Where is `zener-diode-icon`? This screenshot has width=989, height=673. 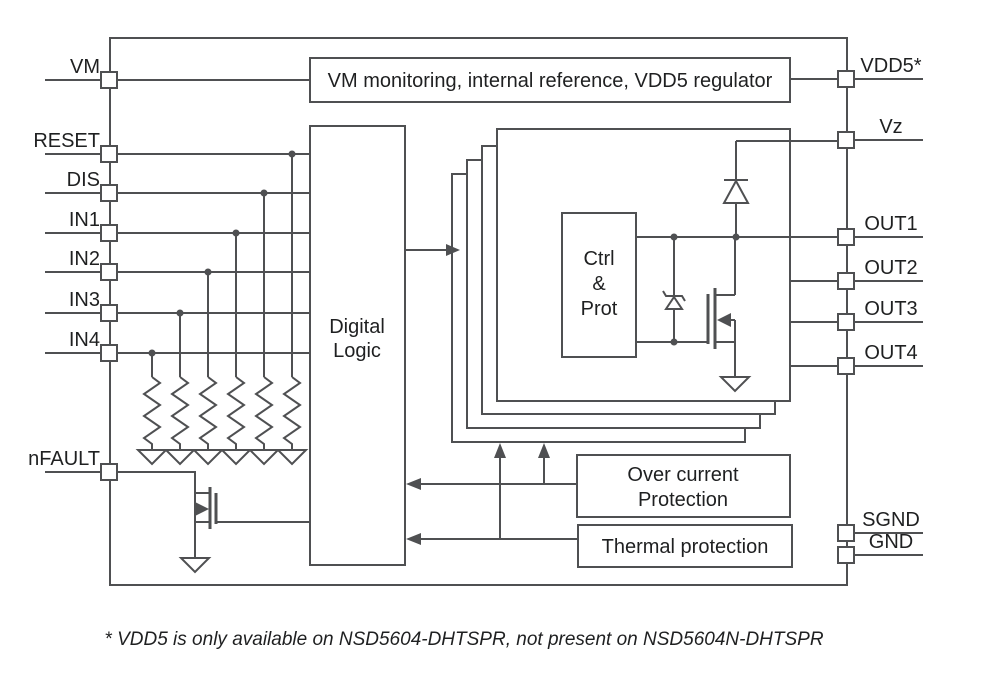 zener-diode-icon is located at coordinates (674, 289).